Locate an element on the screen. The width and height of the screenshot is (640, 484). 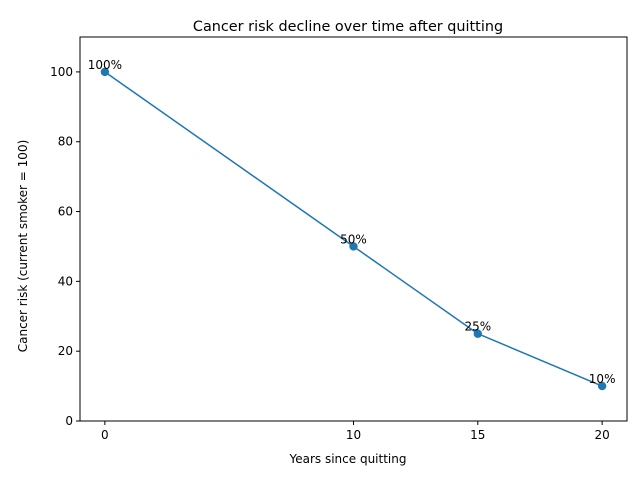
y-tick-label: 20 is located at coordinates (65, 351).